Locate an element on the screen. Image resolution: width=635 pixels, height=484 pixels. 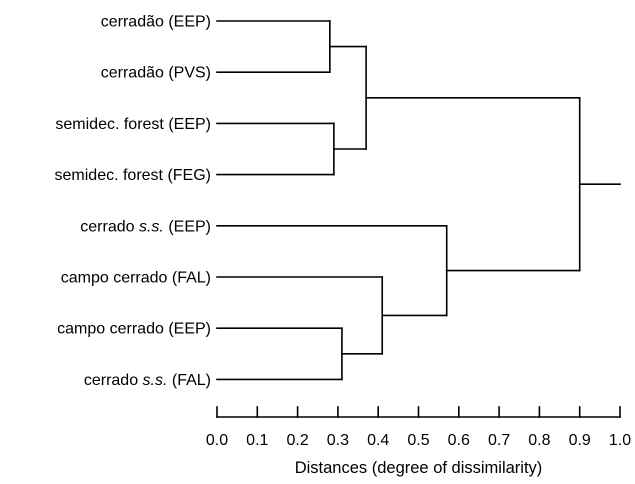
x-tick-label: 1.0 is located at coordinates (620, 440).